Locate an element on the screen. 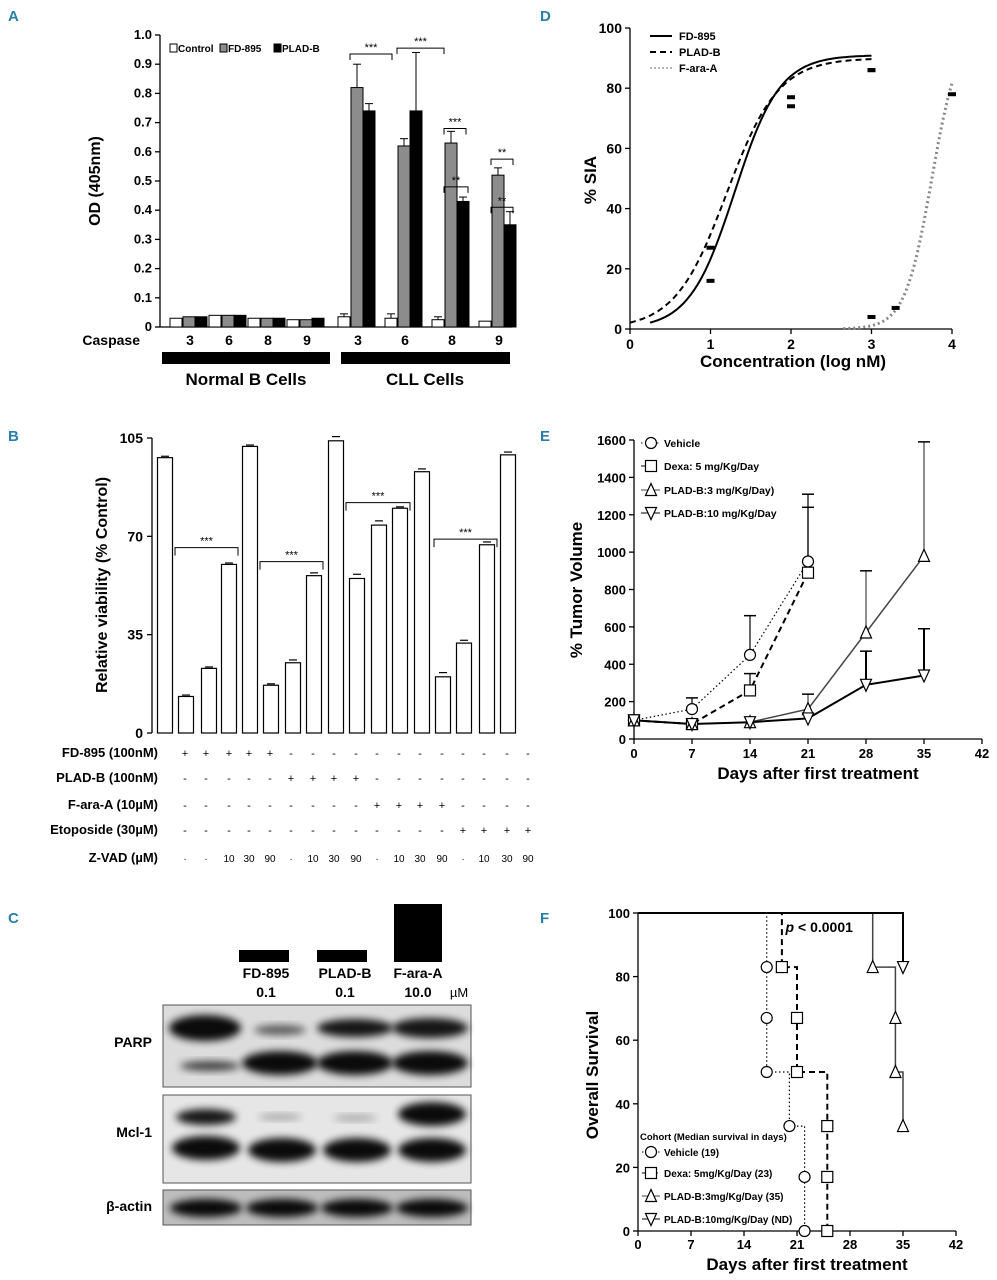 Image resolution: width=997 pixels, height=1280 pixels. e-y-tick-label: 1200 is located at coordinates (611, 515).